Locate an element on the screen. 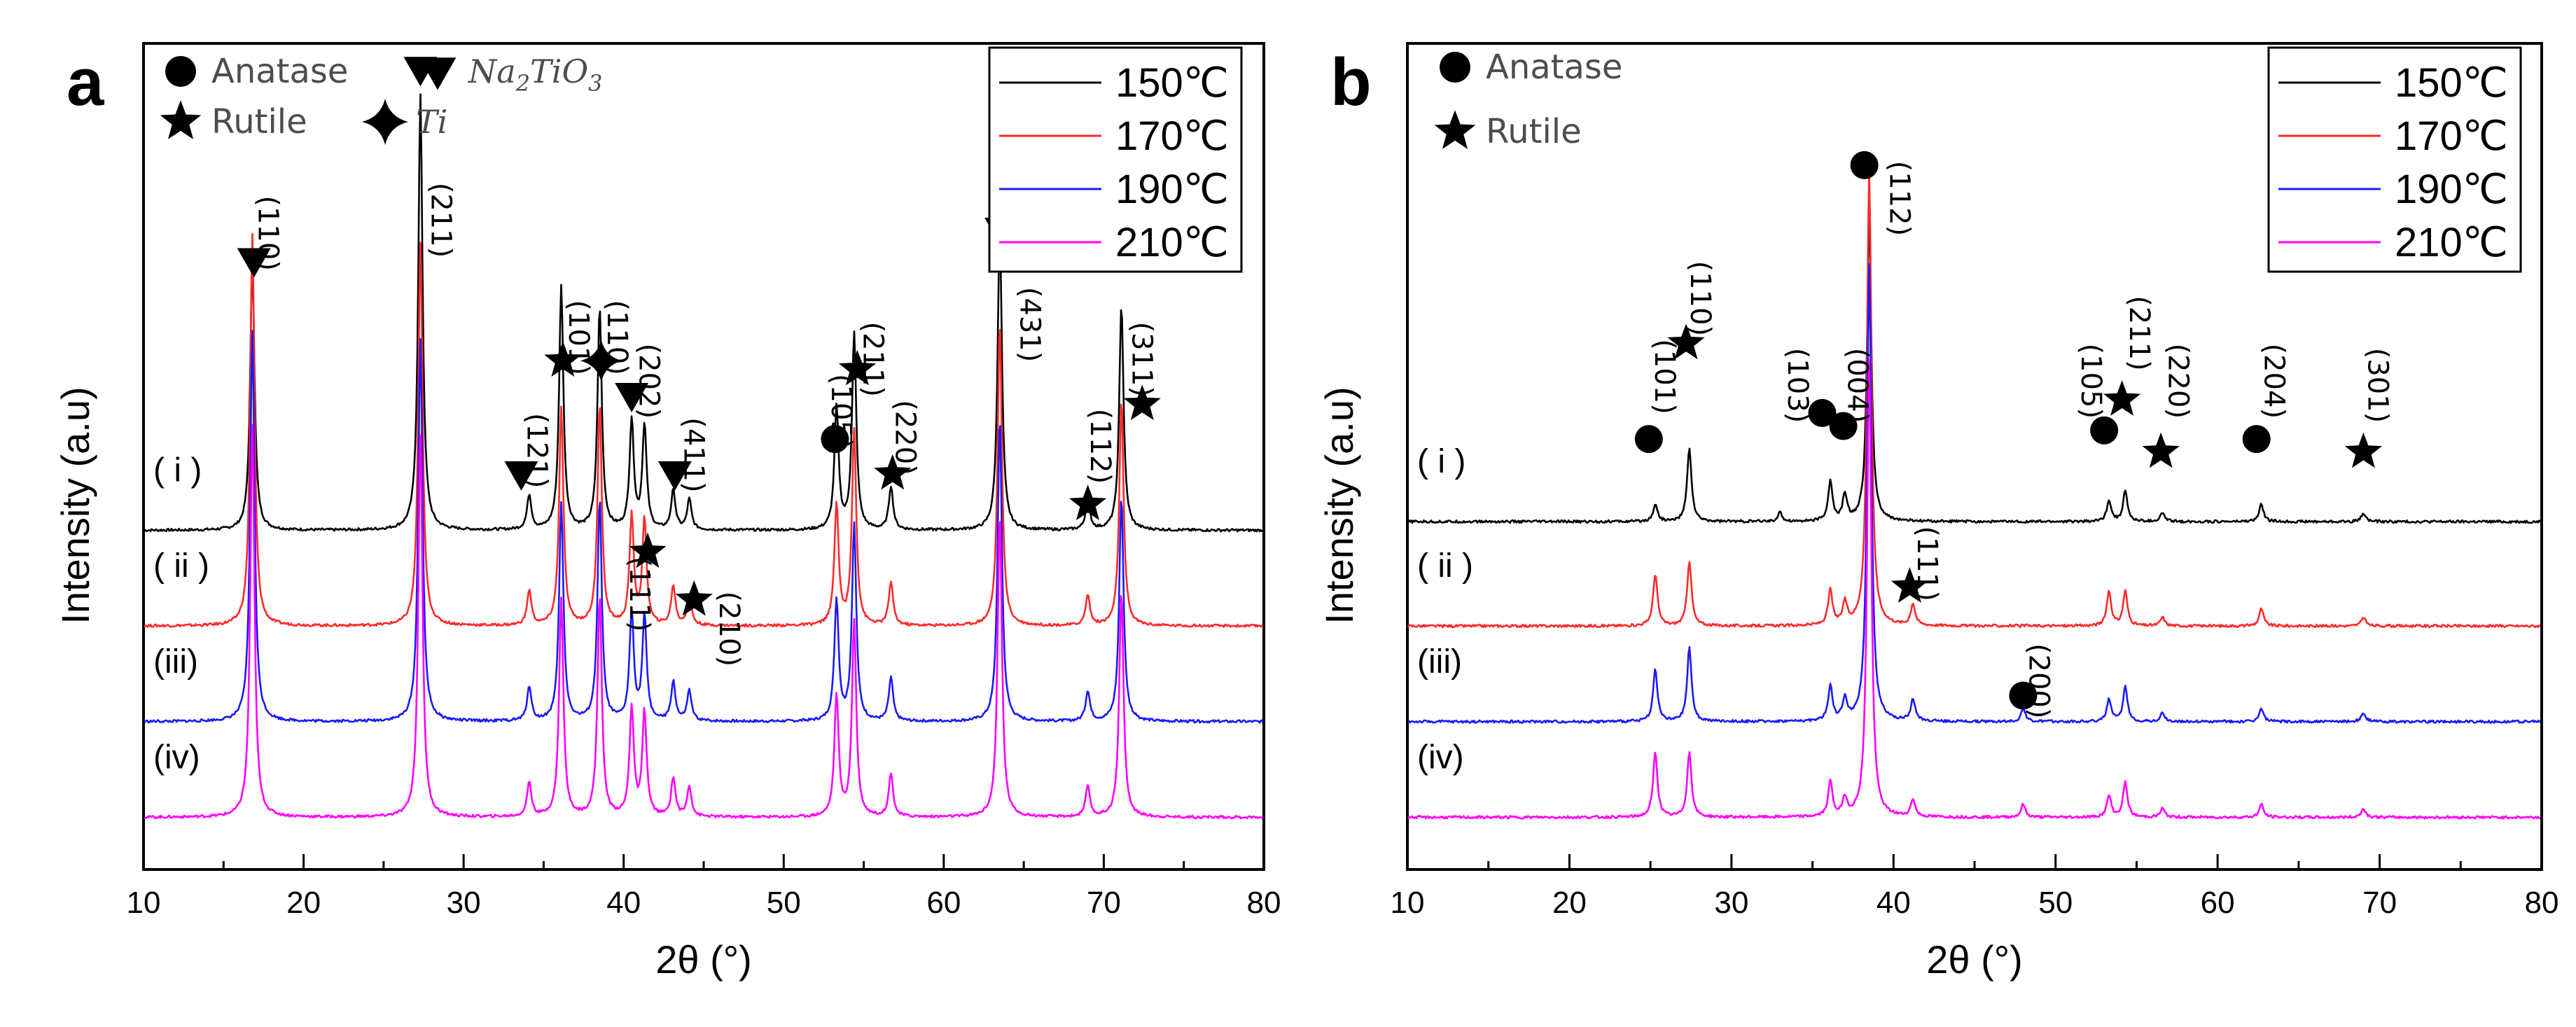  peak-label: (411) is located at coordinates (694, 455).